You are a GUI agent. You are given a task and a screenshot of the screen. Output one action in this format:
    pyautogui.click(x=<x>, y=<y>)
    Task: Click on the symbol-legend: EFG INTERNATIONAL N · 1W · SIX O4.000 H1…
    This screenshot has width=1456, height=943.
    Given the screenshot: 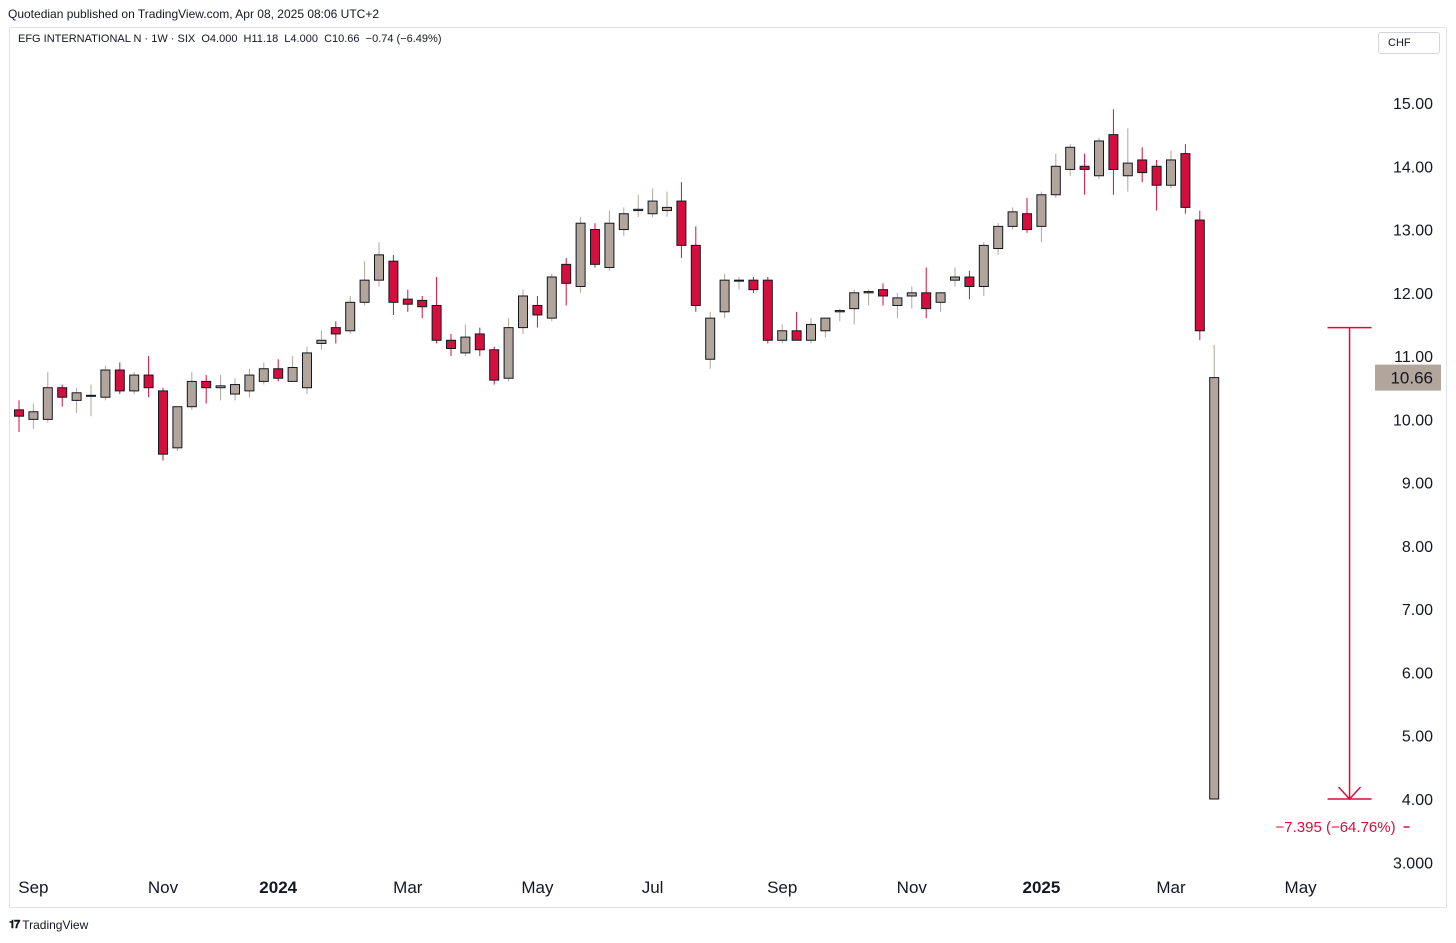 What is the action you would take?
    pyautogui.click(x=230, y=39)
    